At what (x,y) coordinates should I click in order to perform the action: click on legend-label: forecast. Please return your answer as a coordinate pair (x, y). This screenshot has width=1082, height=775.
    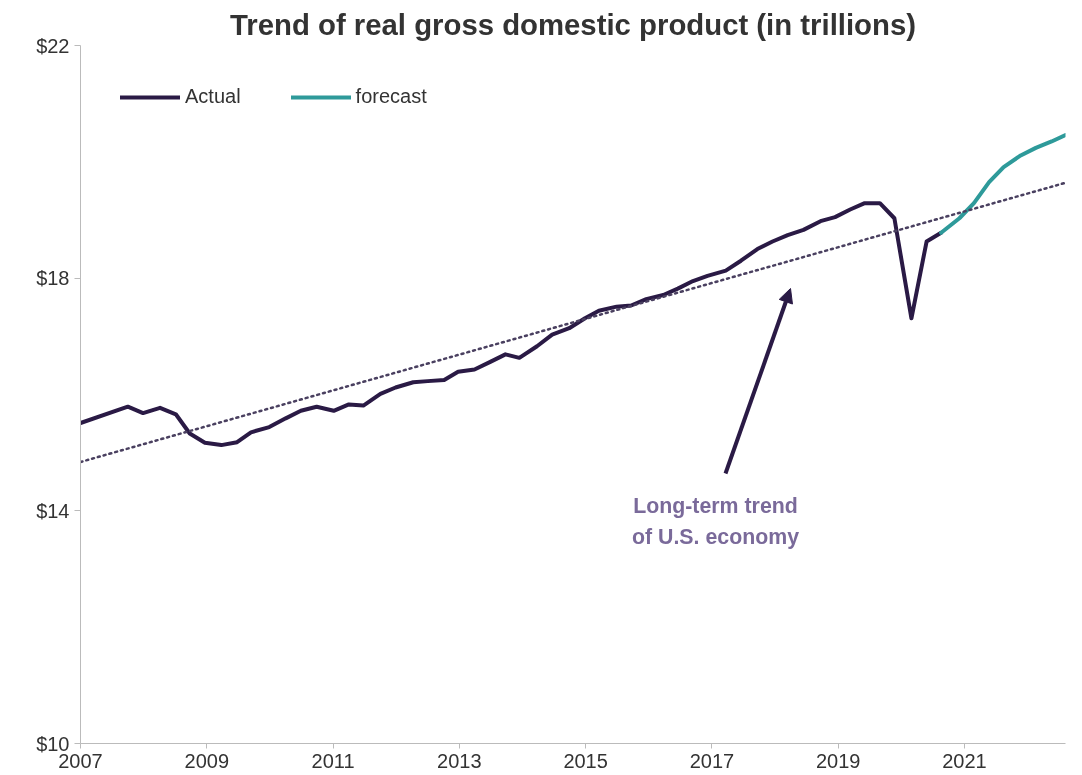
    Looking at the image, I should click on (391, 96).